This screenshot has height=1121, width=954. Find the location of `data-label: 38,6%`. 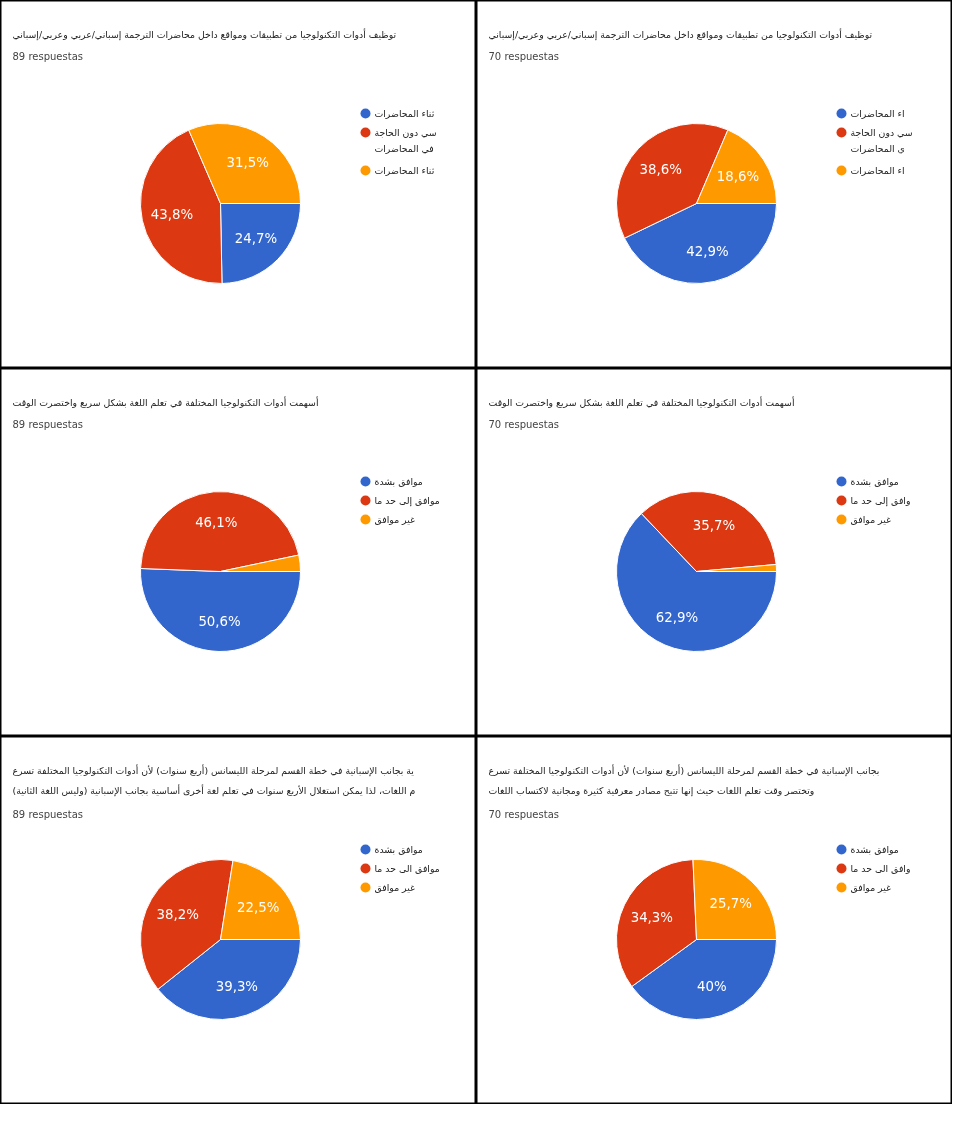

data-label: 38,6% is located at coordinates (660, 169).